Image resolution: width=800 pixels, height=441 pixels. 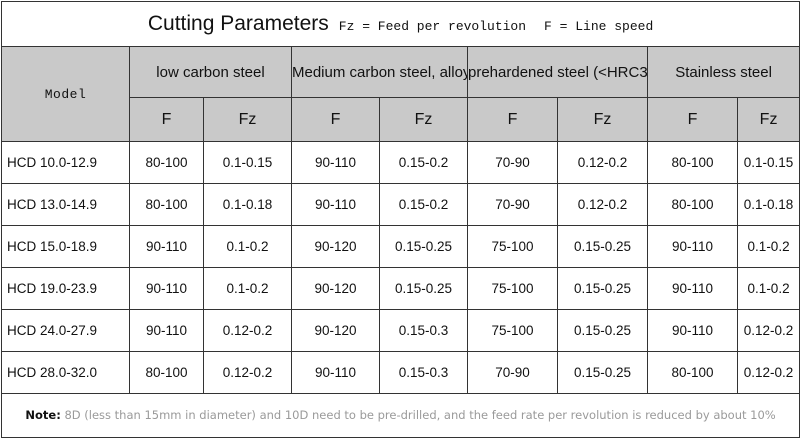 I want to click on model-cell: HCD 28.0-32.0, so click(x=65, y=372).